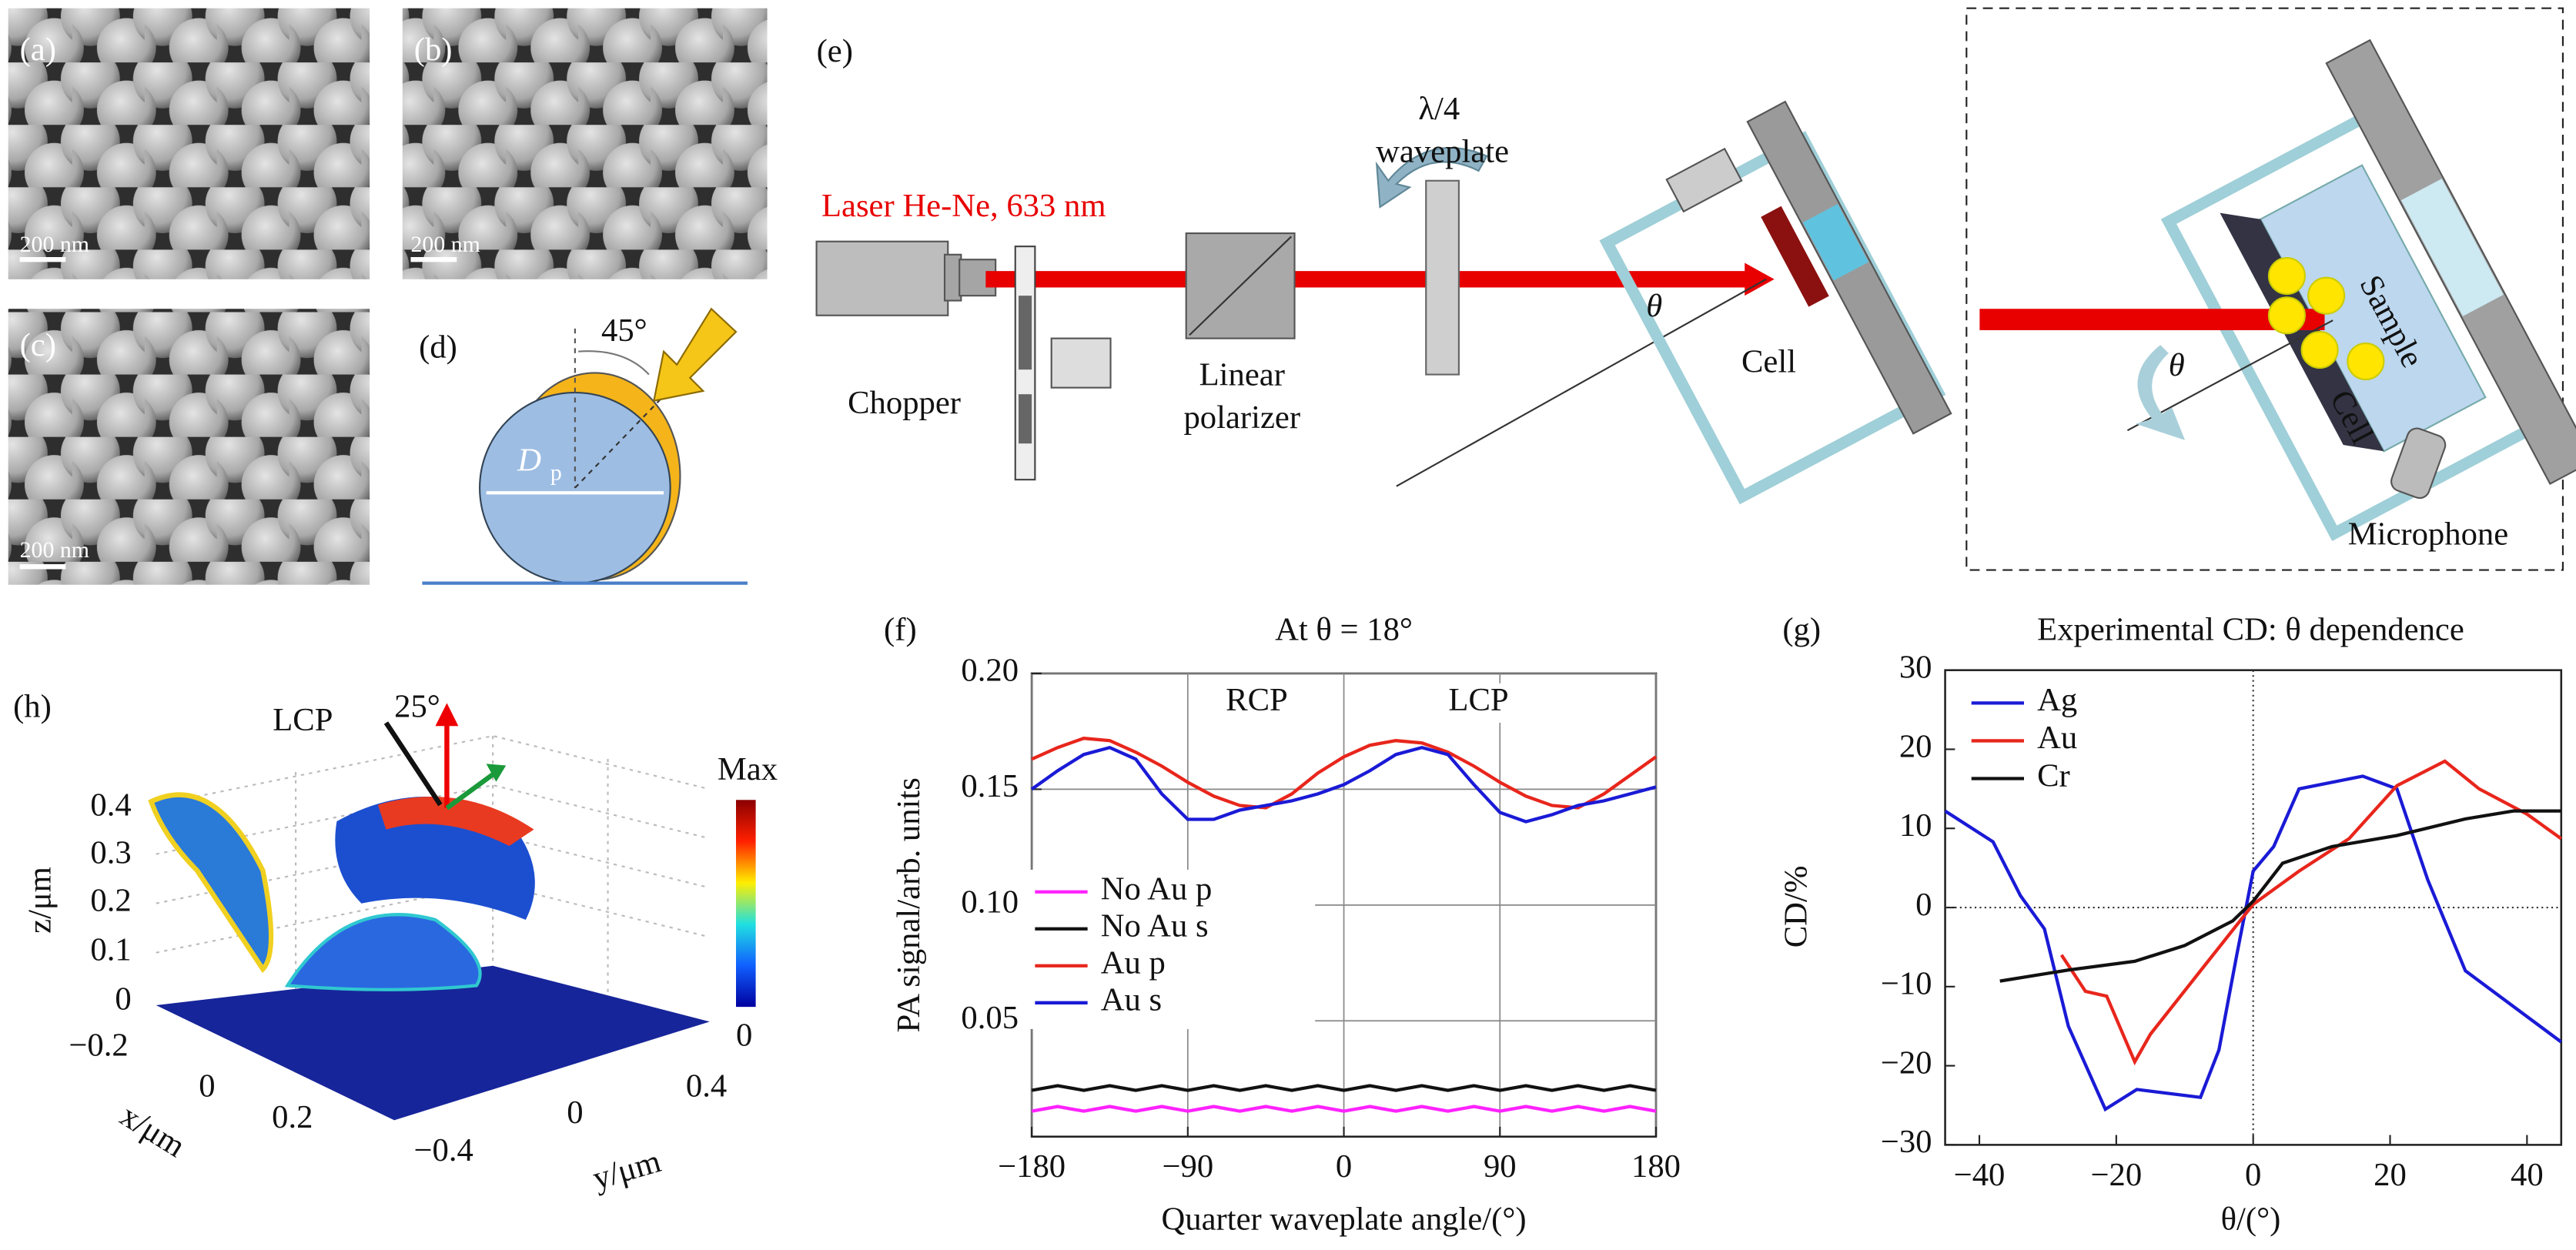  I want to click on colorbar, so click(746, 904).